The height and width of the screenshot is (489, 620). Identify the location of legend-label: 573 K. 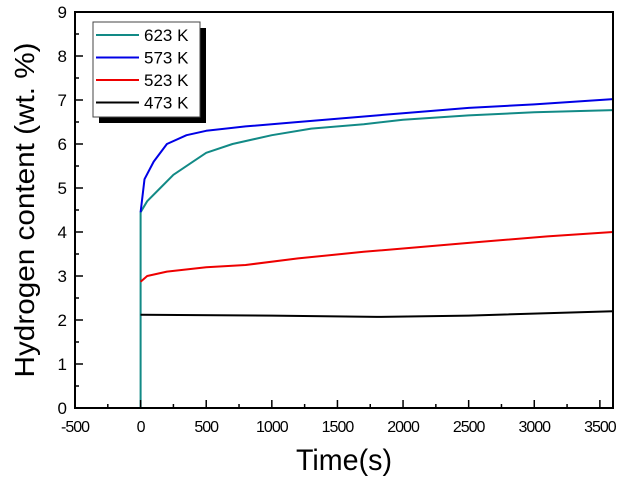
(166, 58).